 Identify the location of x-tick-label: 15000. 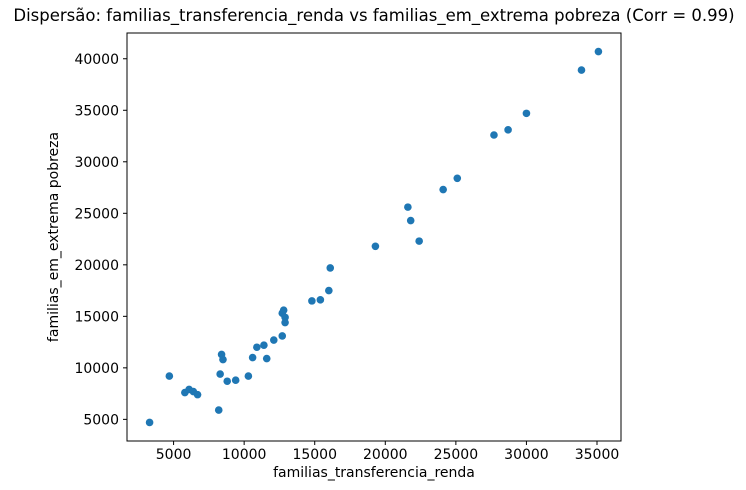
(314, 455).